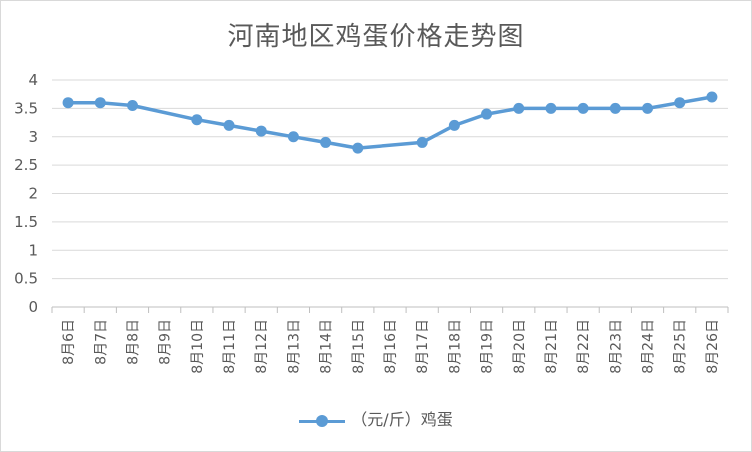 This screenshot has width=752, height=452. Describe the element at coordinates (33, 307) in the screenshot. I see `y-tick-label: 0` at that location.